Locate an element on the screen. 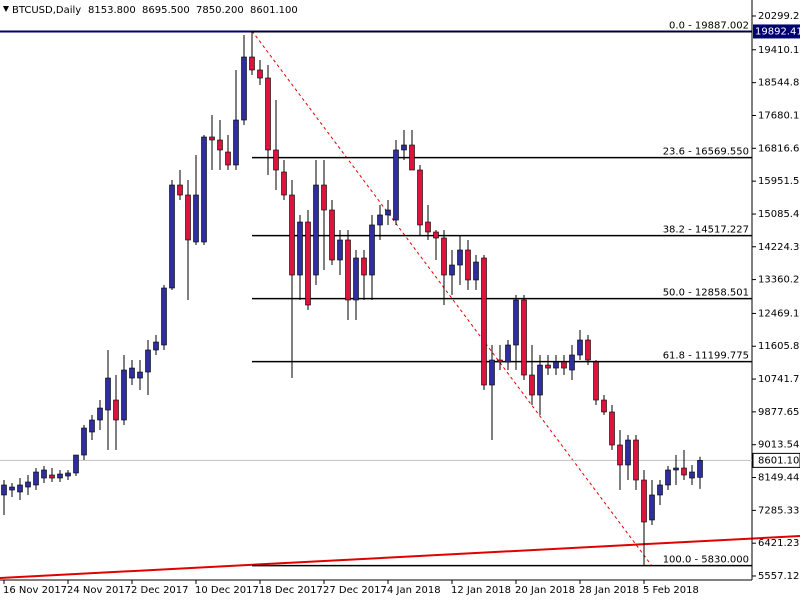  symbol-title: BTCUSD,Daily is located at coordinates (46, 10).